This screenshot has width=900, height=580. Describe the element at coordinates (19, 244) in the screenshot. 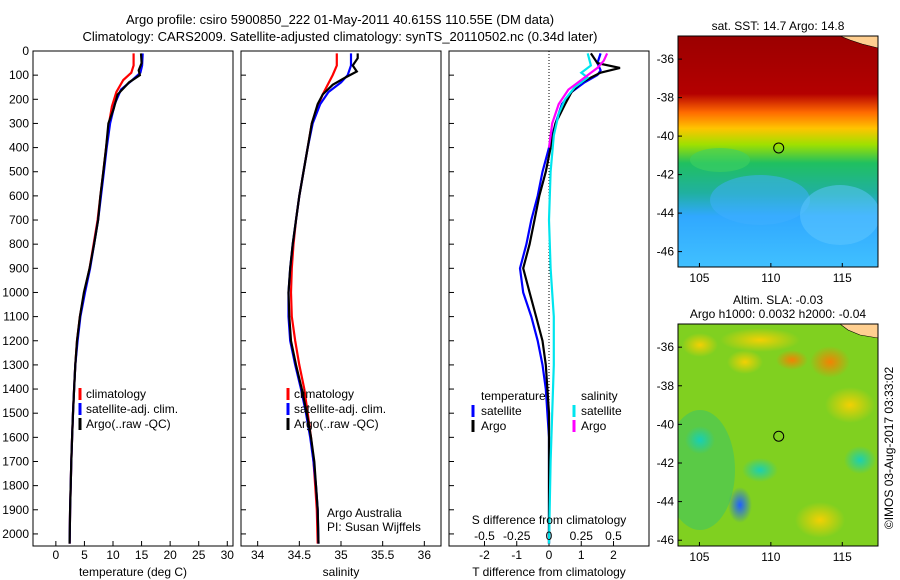

I see `depth-tick-label: 800` at that location.